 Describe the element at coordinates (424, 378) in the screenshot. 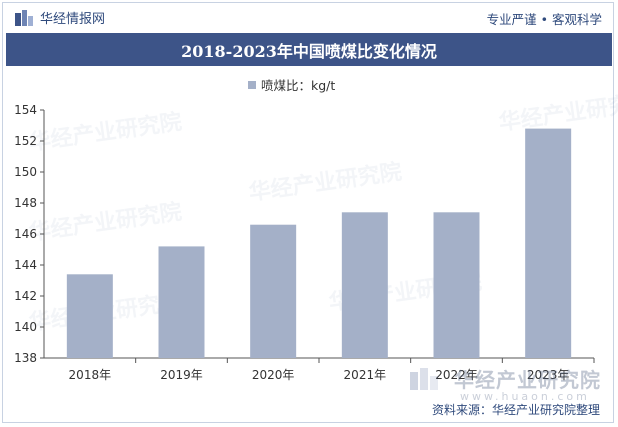

I see `watermark-logo-icon` at that location.